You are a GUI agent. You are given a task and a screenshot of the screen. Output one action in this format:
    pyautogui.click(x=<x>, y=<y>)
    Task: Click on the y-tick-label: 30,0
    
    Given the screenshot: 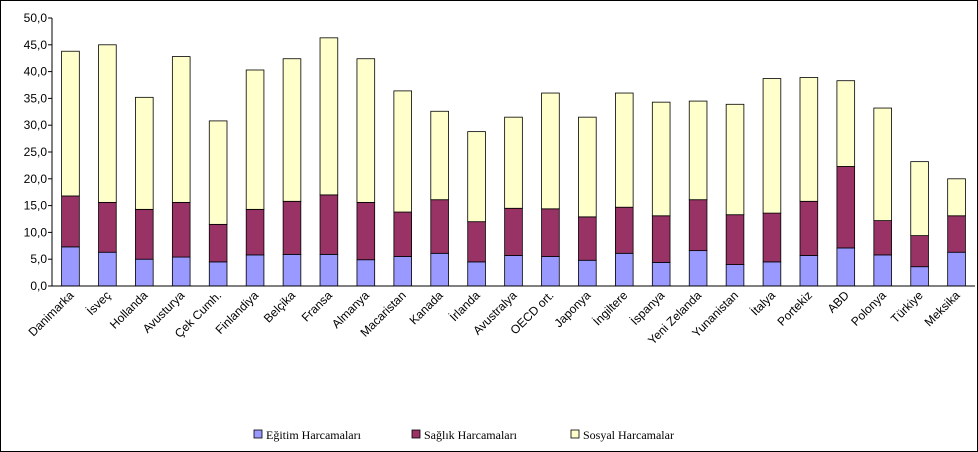 What is the action you would take?
    pyautogui.click(x=36, y=125)
    